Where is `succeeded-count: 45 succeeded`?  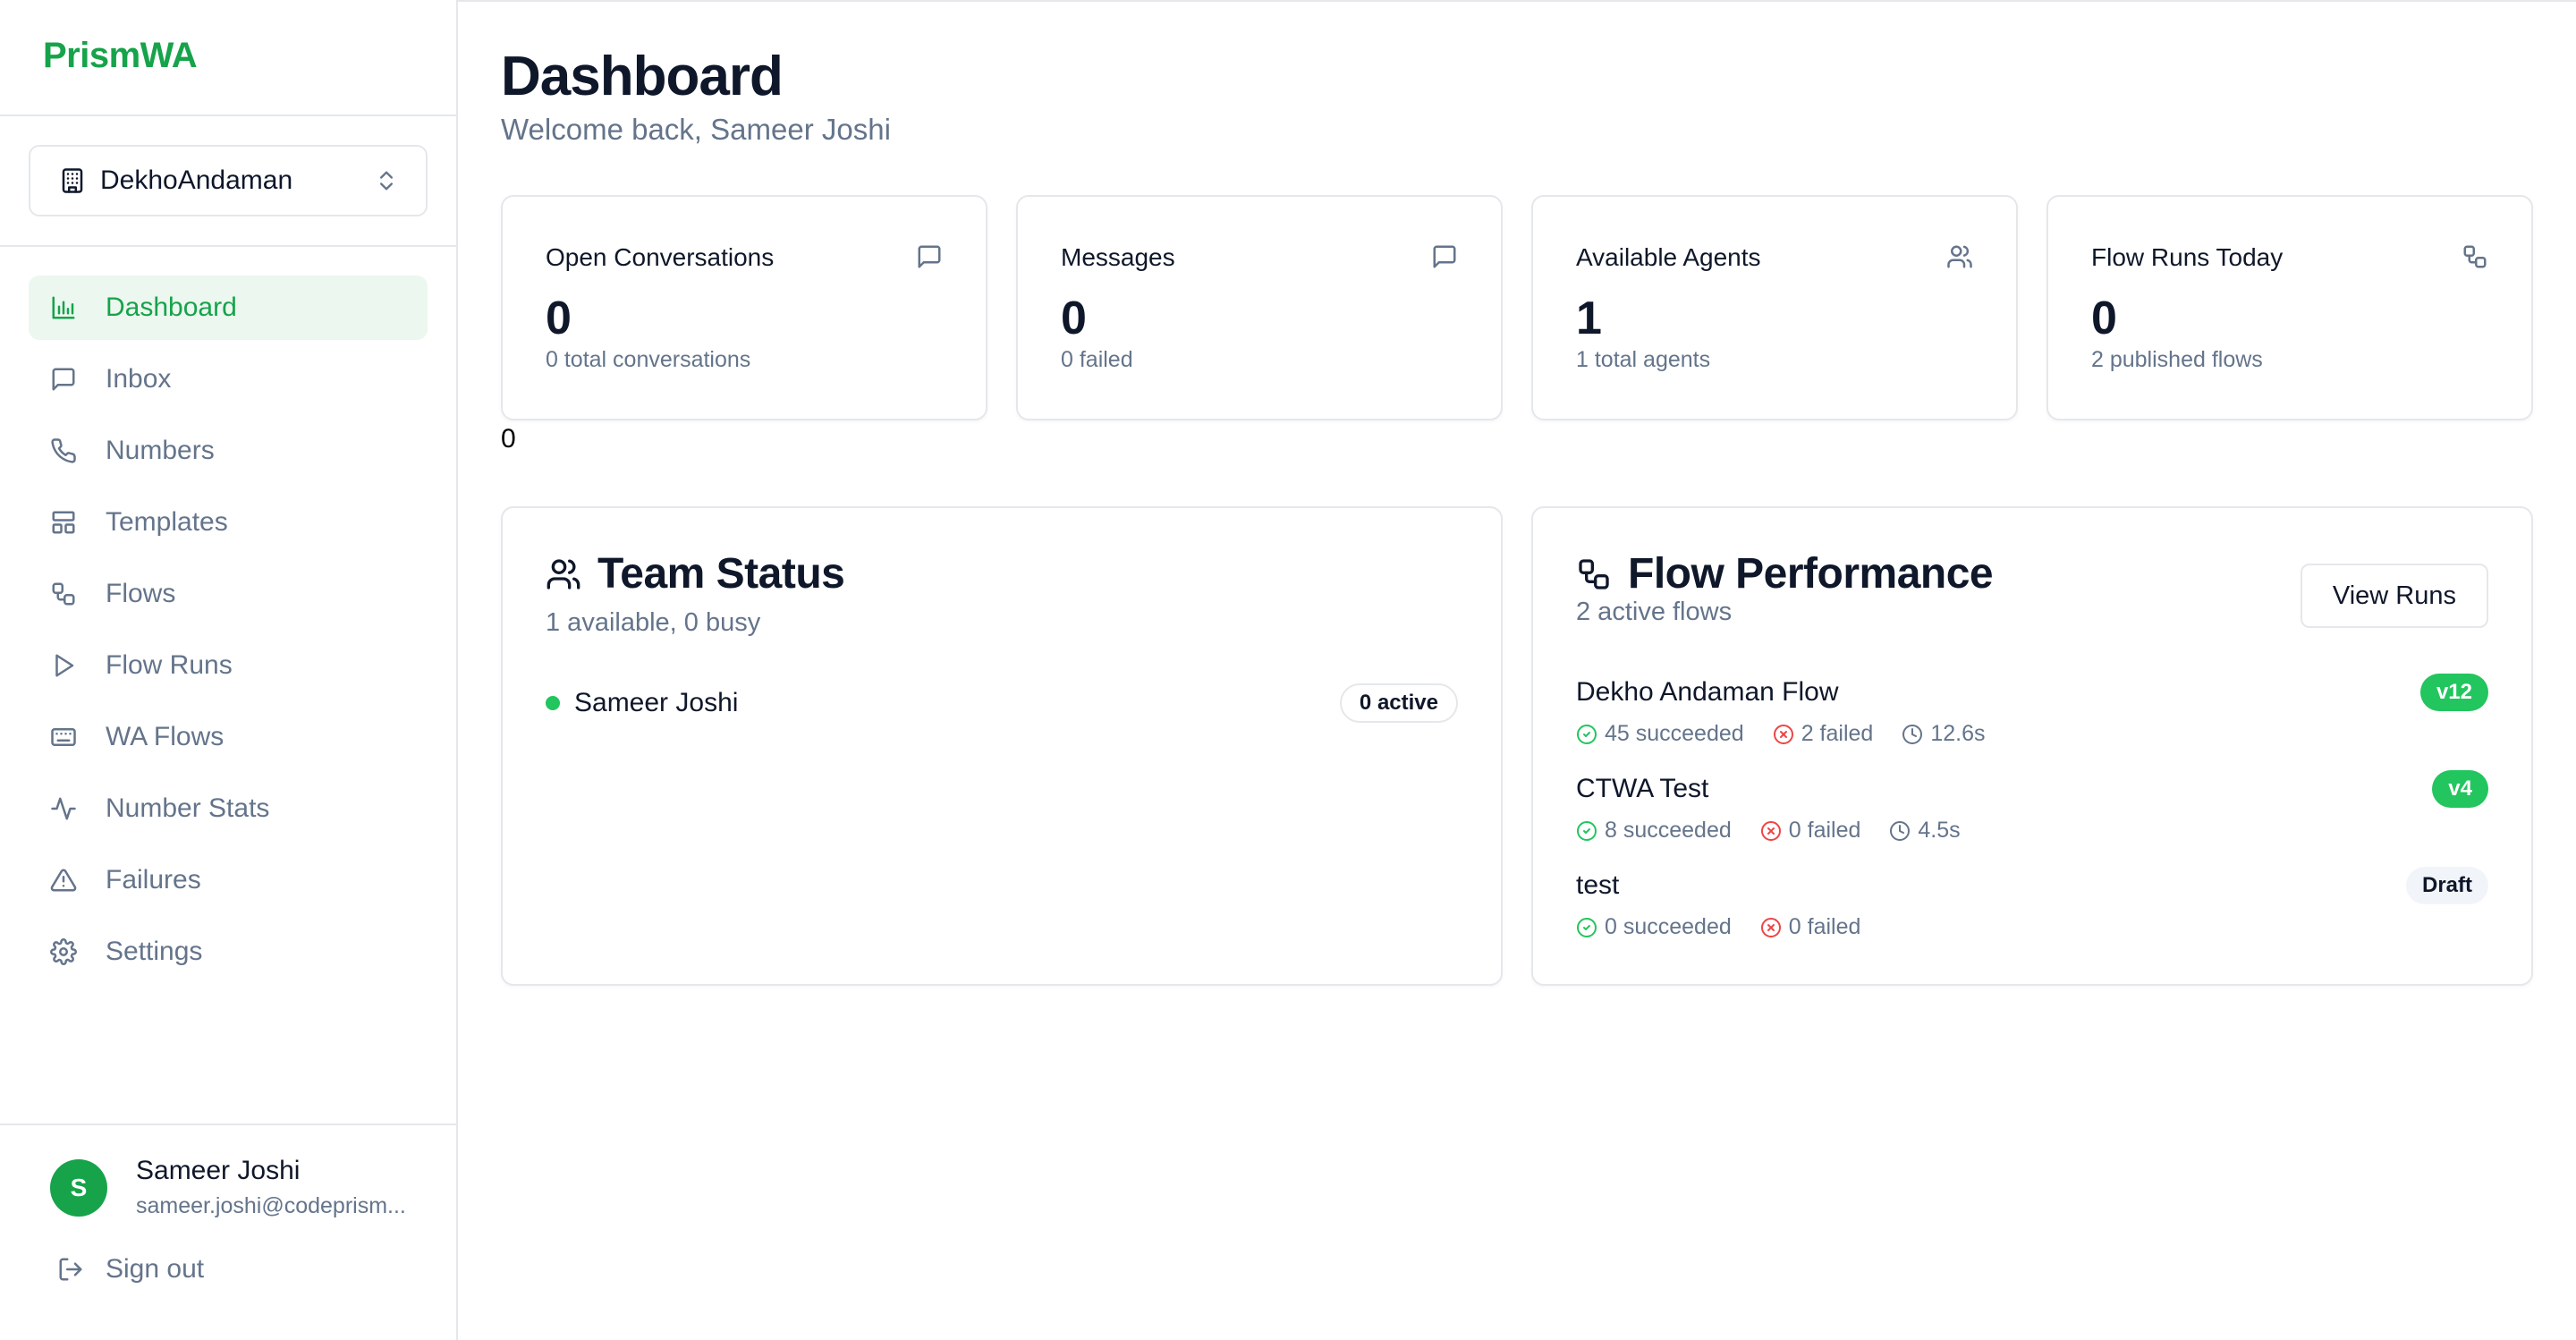
succeeded-count: 45 succeeded is located at coordinates (1674, 733).